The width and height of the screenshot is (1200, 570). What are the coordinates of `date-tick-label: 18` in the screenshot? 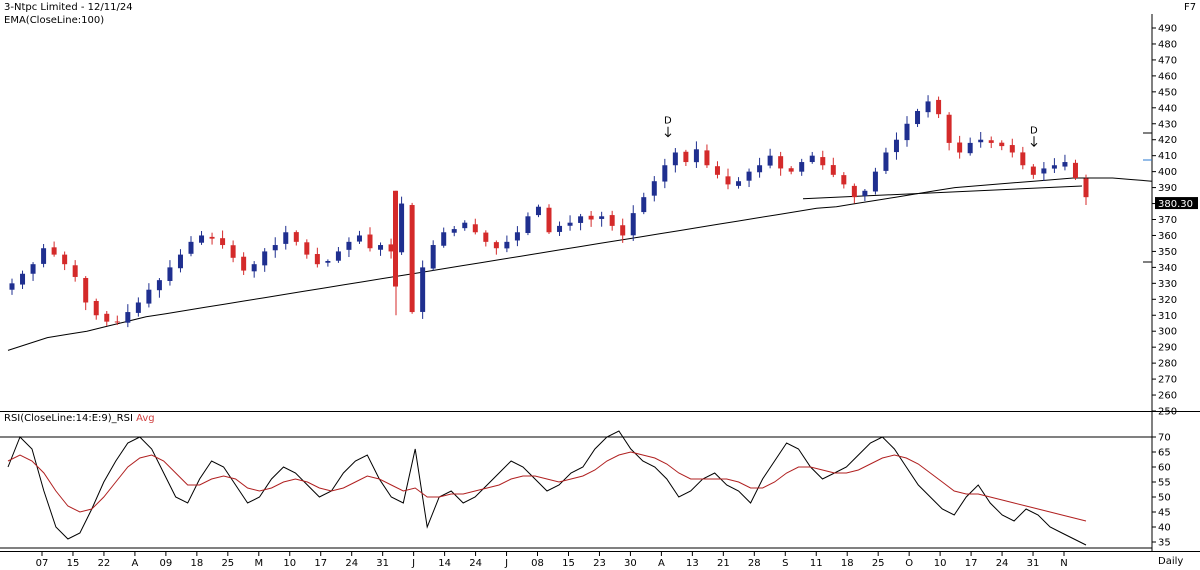 It's located at (196, 563).